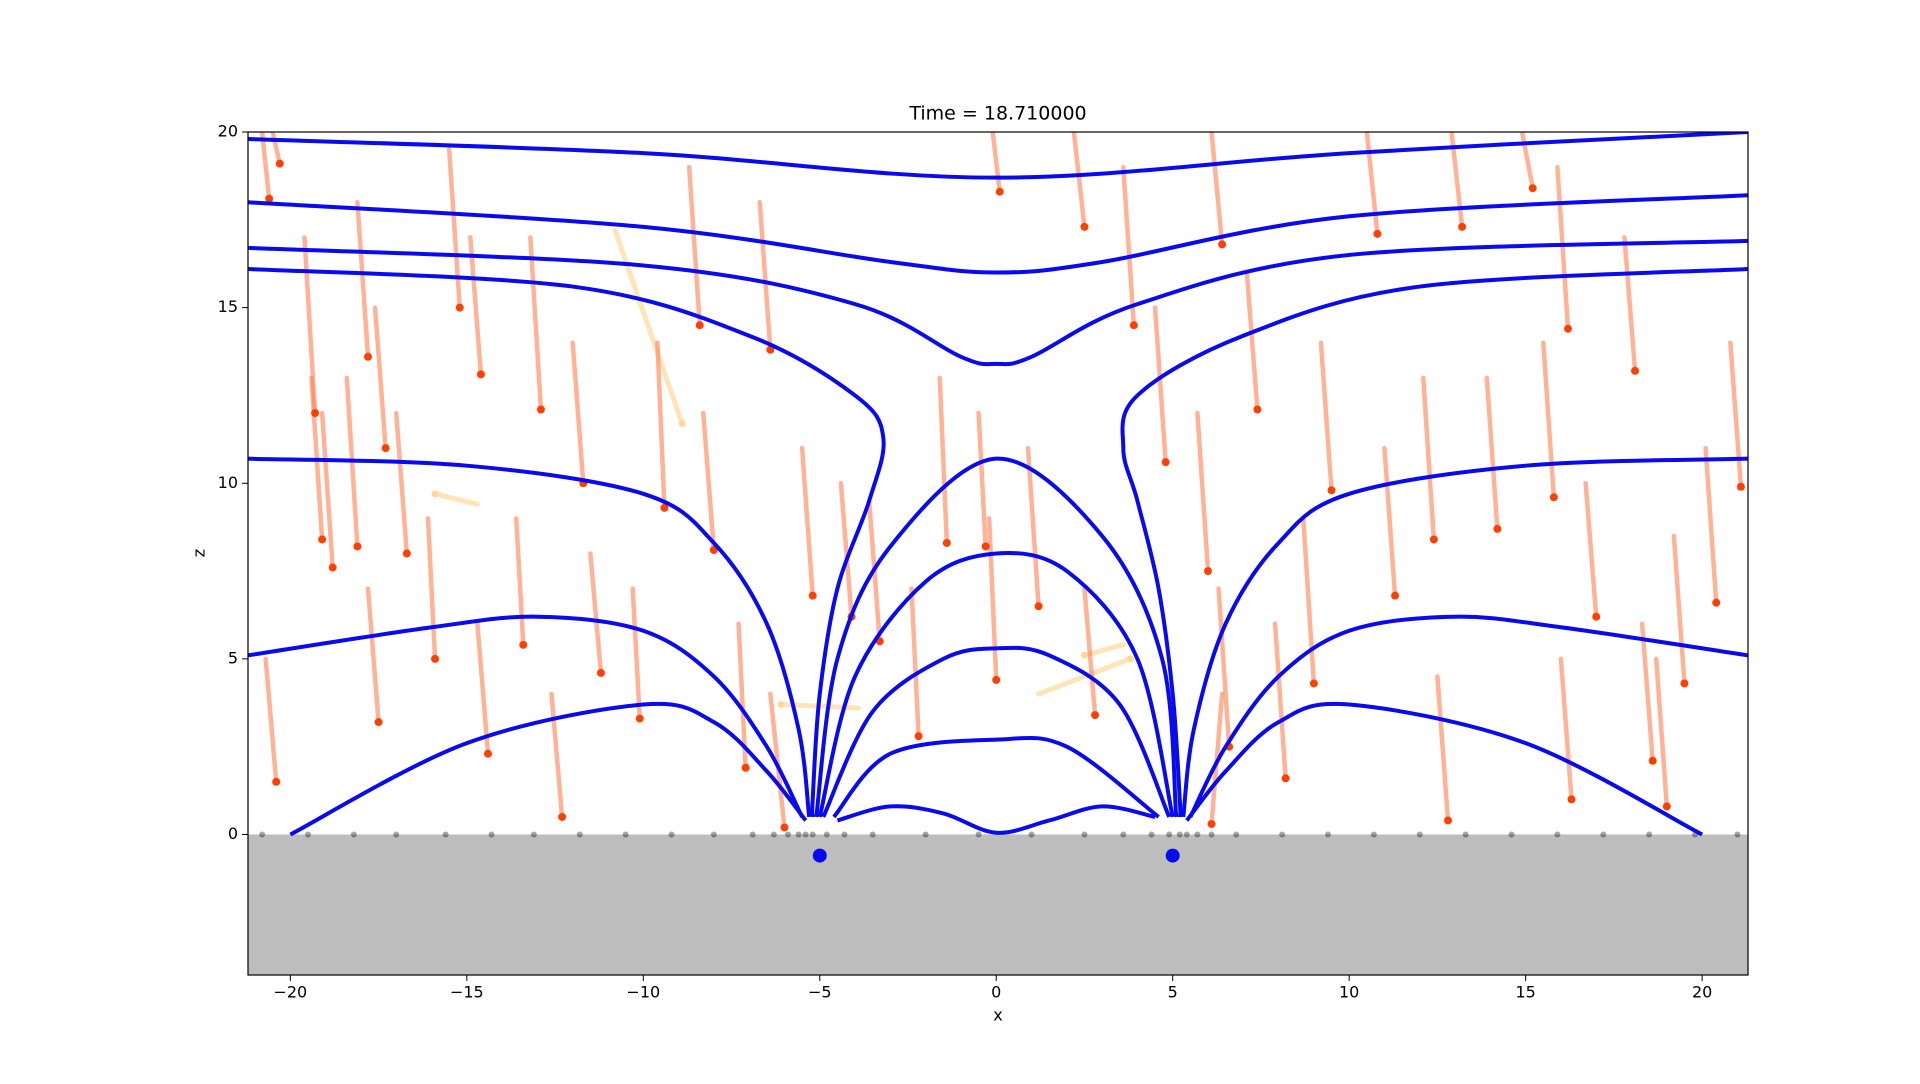  Describe the element at coordinates (997, 1015) in the screenshot. I see `x-axis-label: x` at that location.